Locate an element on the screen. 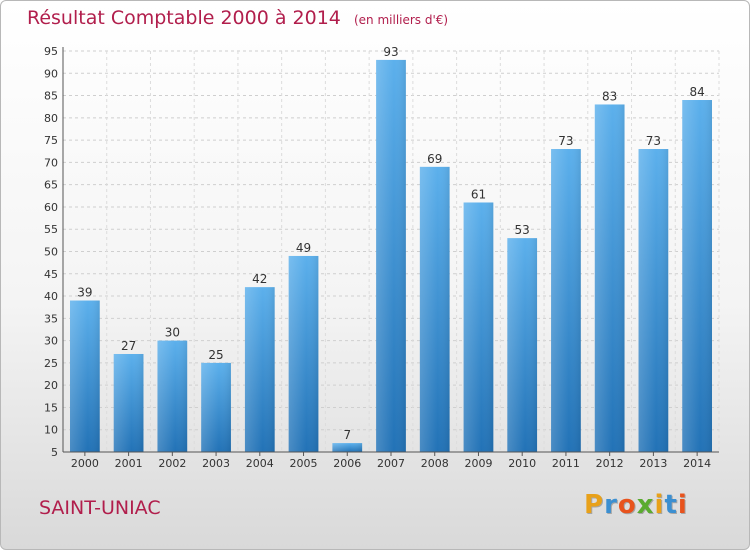 This screenshot has height=550, width=750. chart-subtitle: (en milliers d'€) is located at coordinates (401, 20).